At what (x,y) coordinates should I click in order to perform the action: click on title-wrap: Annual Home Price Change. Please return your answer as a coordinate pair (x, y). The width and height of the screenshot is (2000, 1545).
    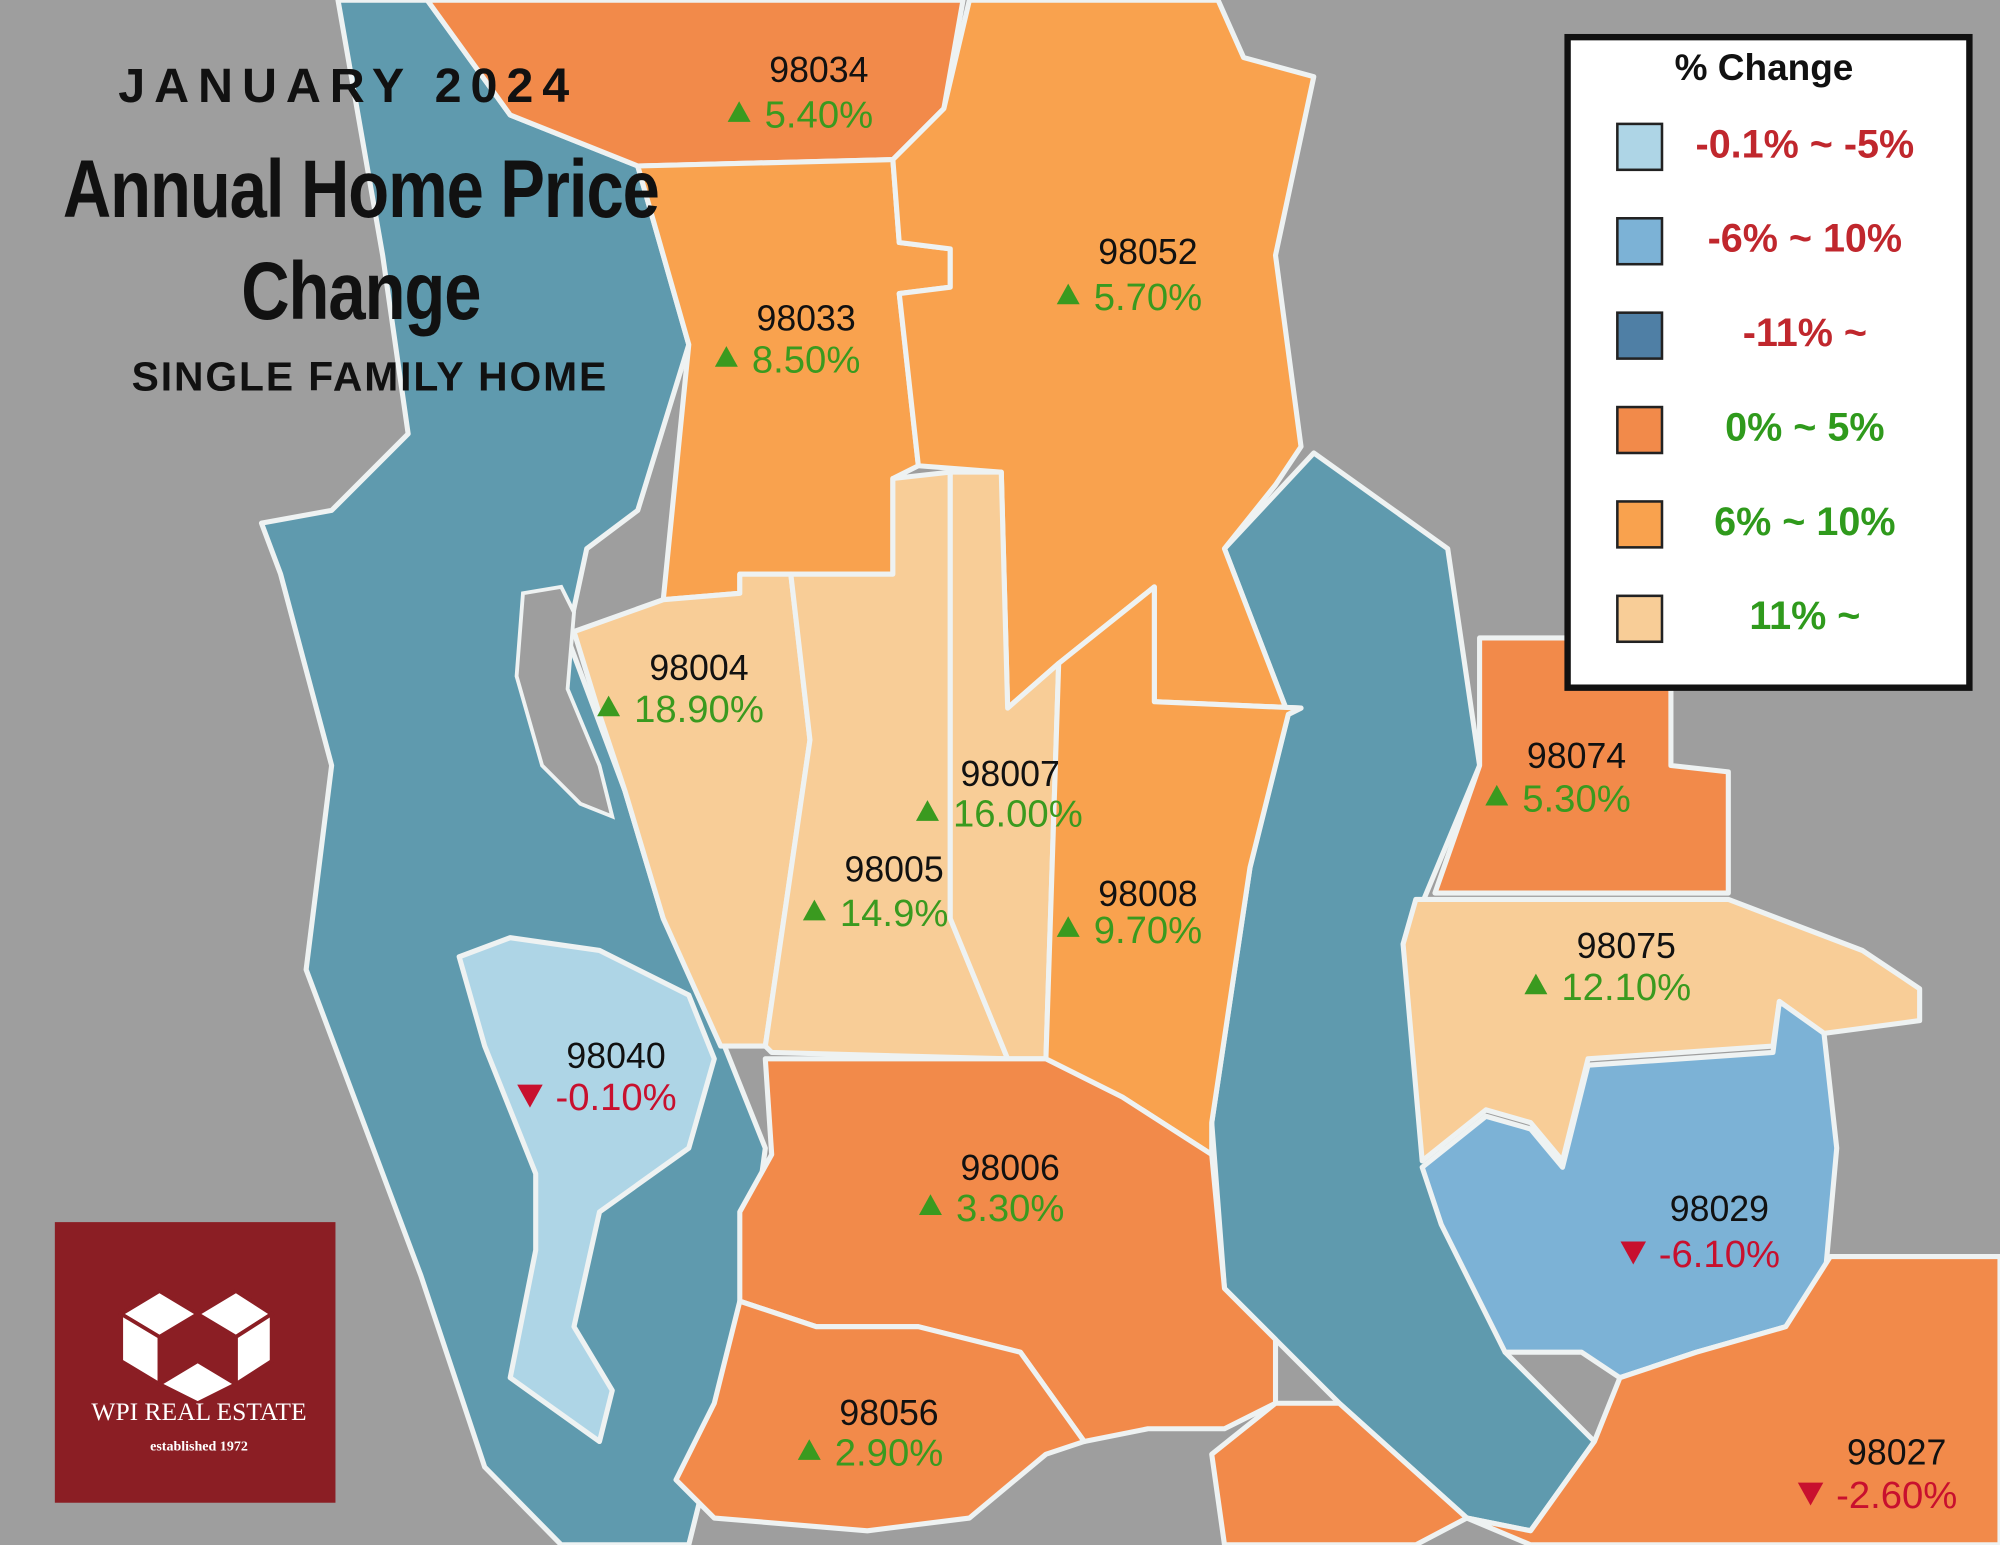
    Looking at the image, I should click on (361, 240).